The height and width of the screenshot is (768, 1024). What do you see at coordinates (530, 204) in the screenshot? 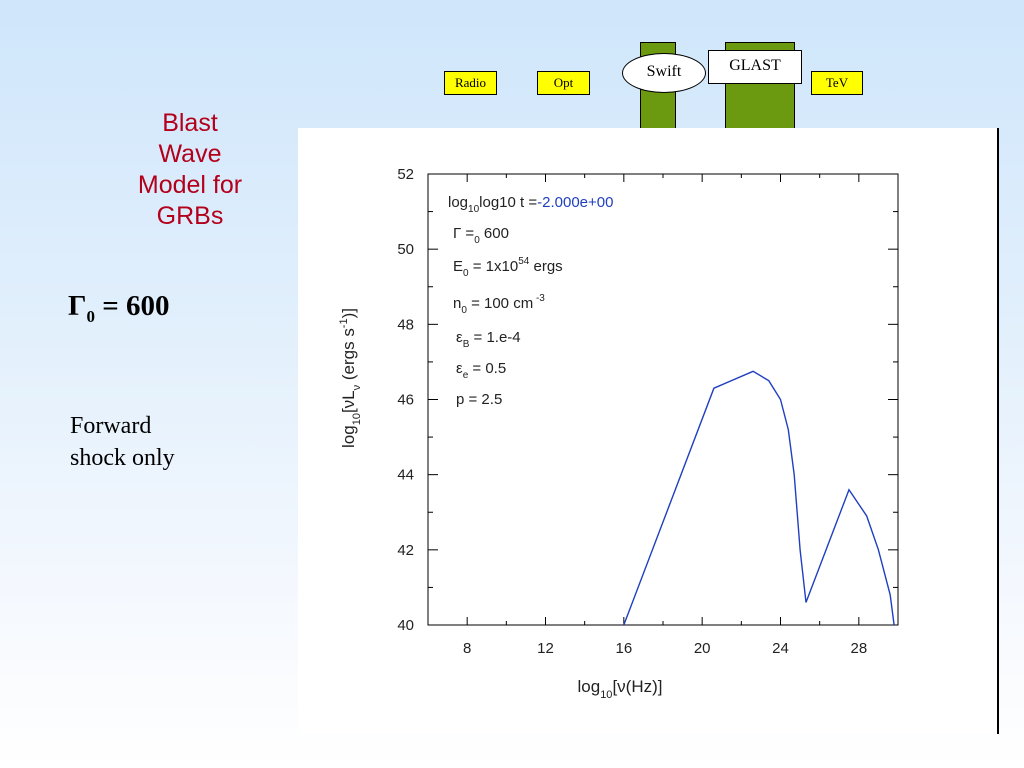
I see `param-time: log10log10 t =-2.000e+00` at bounding box center [530, 204].